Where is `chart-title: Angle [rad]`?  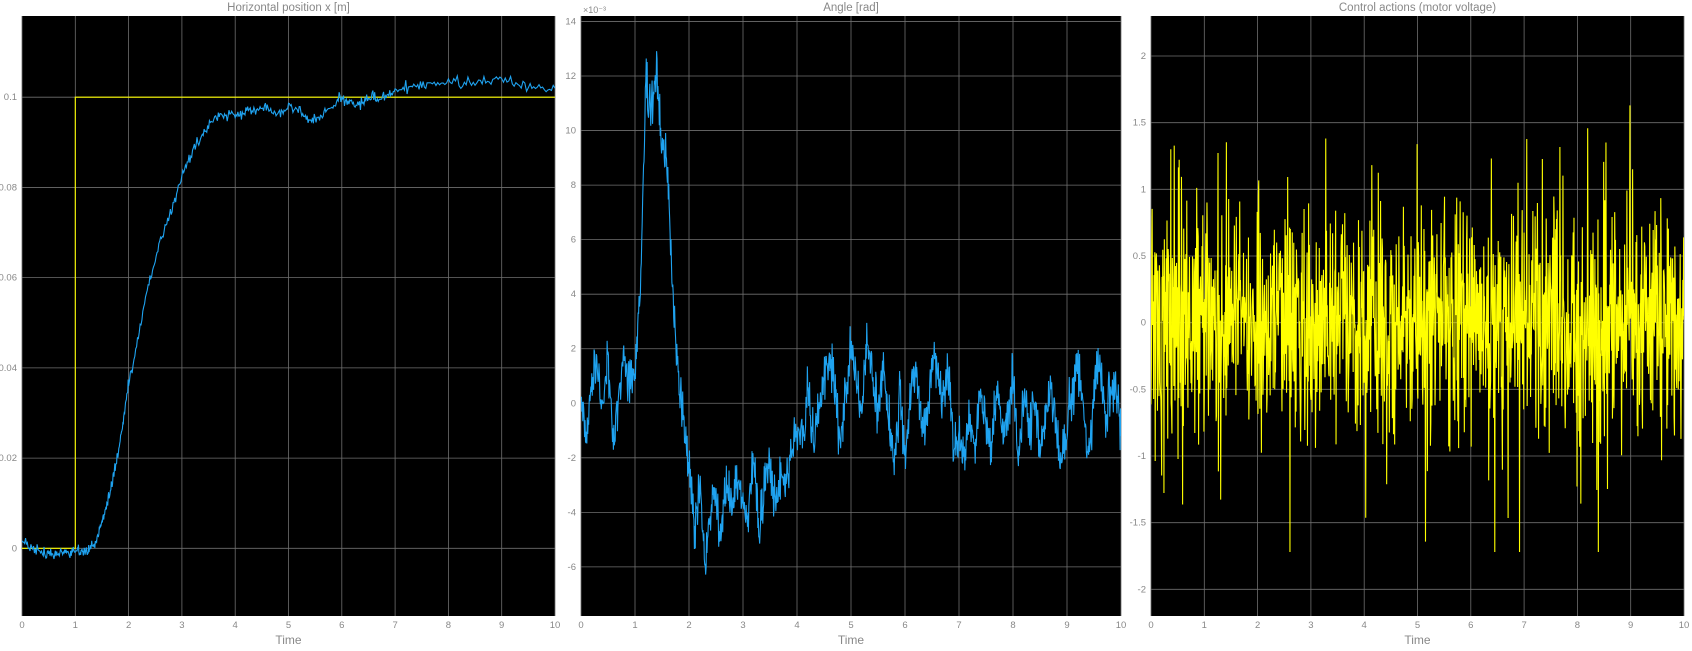
chart-title: Angle [rad] is located at coordinates (851, 8).